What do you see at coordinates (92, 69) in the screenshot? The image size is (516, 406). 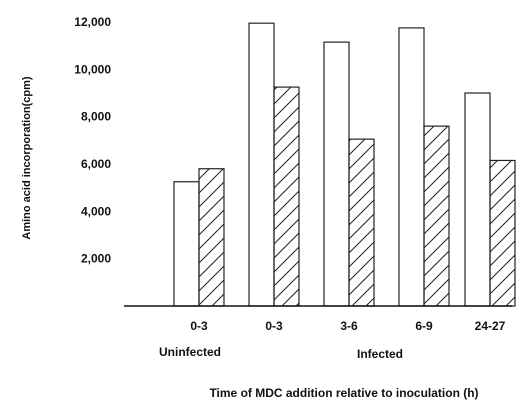 I see `y-tick-label: 10,000` at bounding box center [92, 69].